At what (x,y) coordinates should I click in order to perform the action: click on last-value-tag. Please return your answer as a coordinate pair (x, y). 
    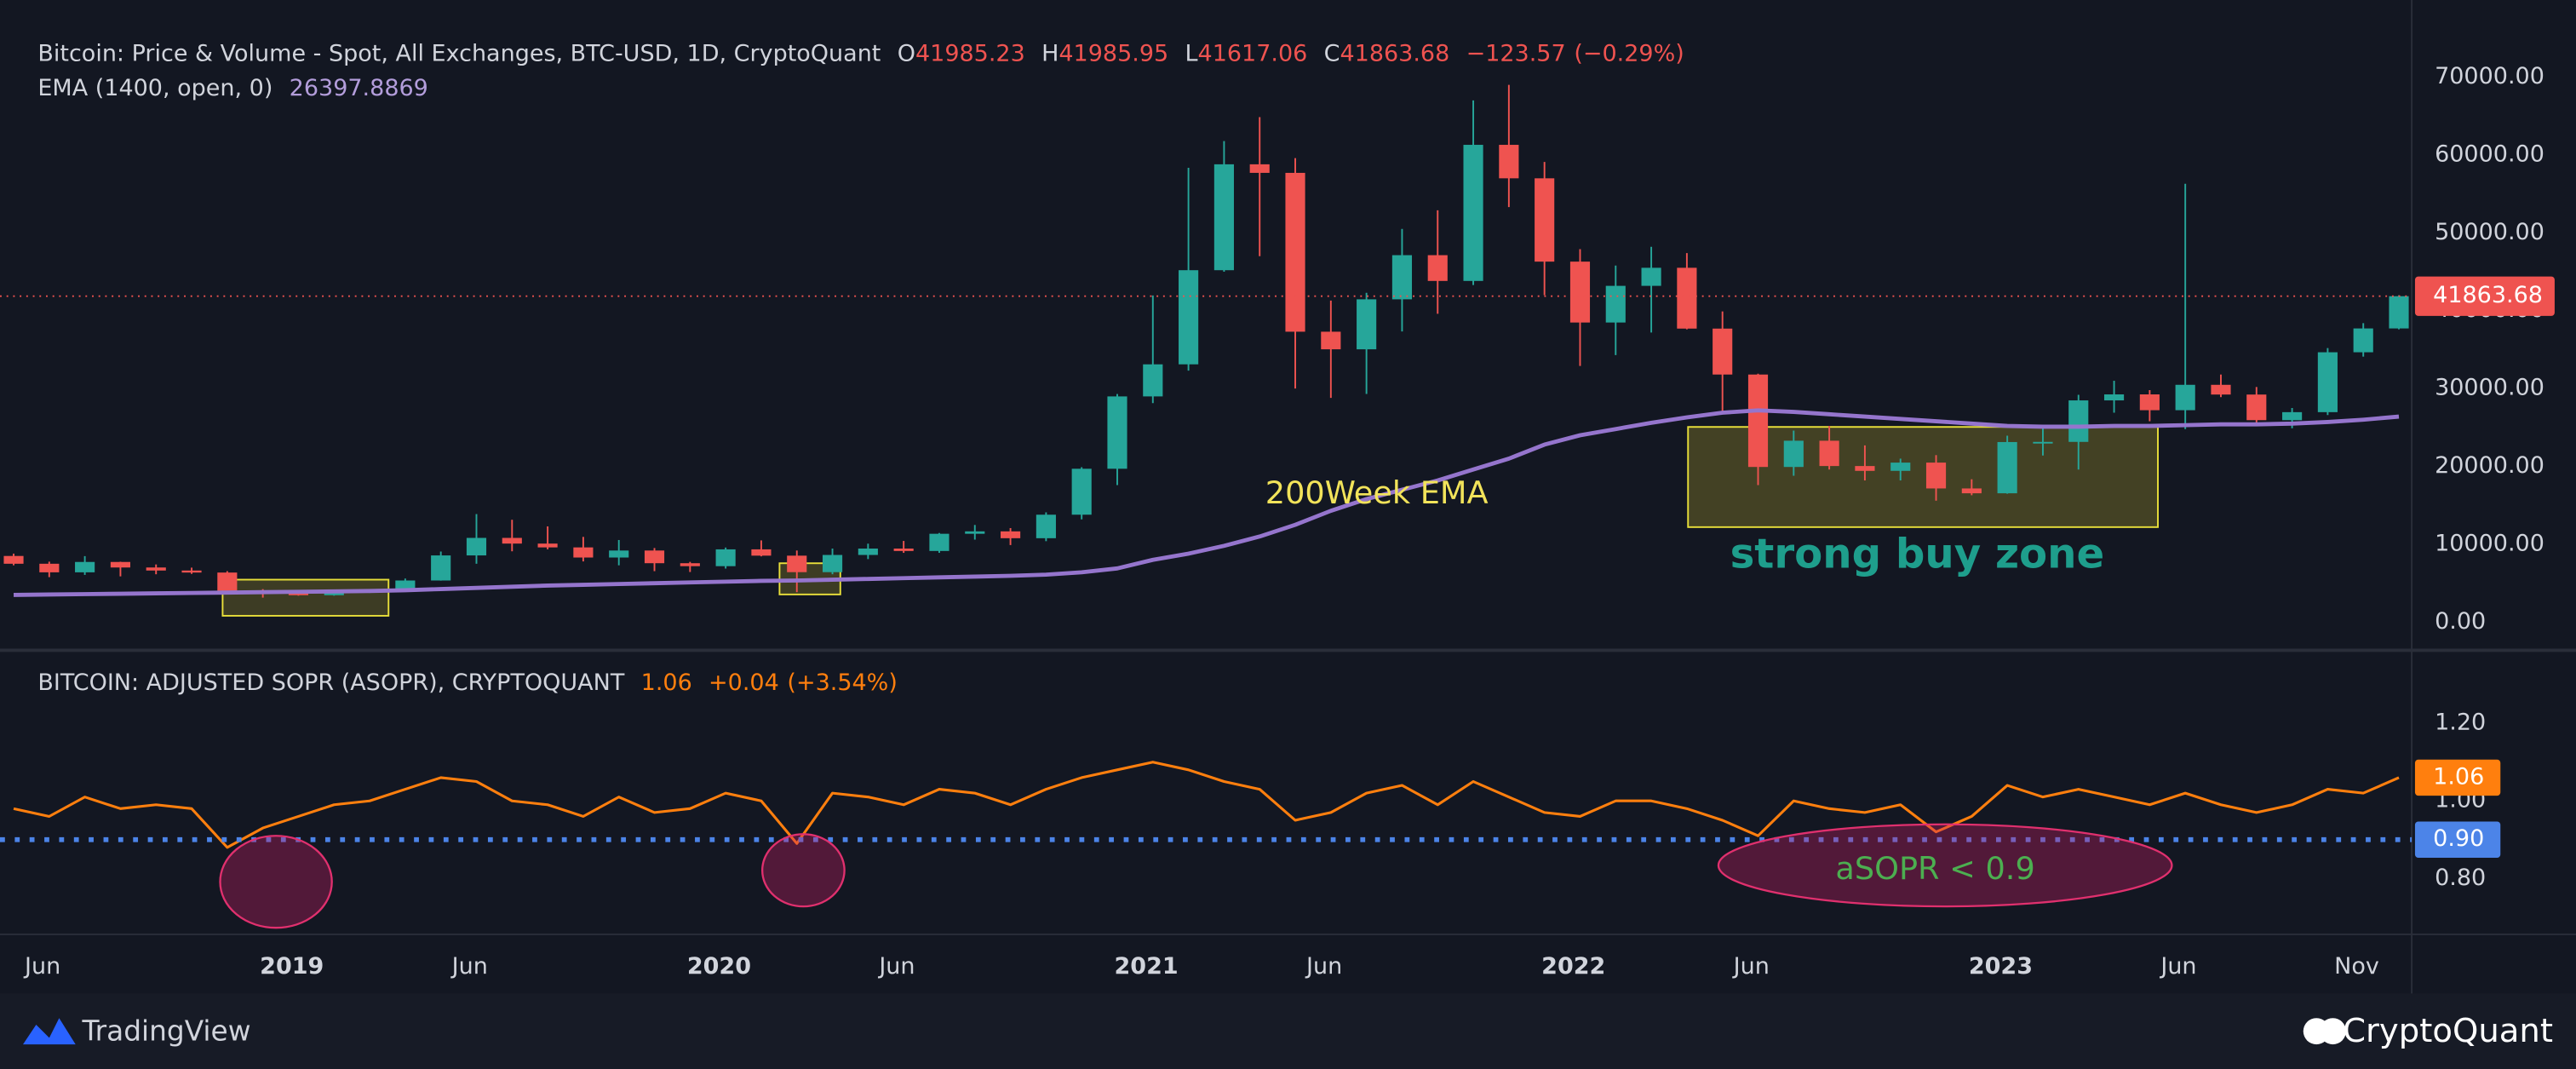
    Looking at the image, I should click on (2457, 777).